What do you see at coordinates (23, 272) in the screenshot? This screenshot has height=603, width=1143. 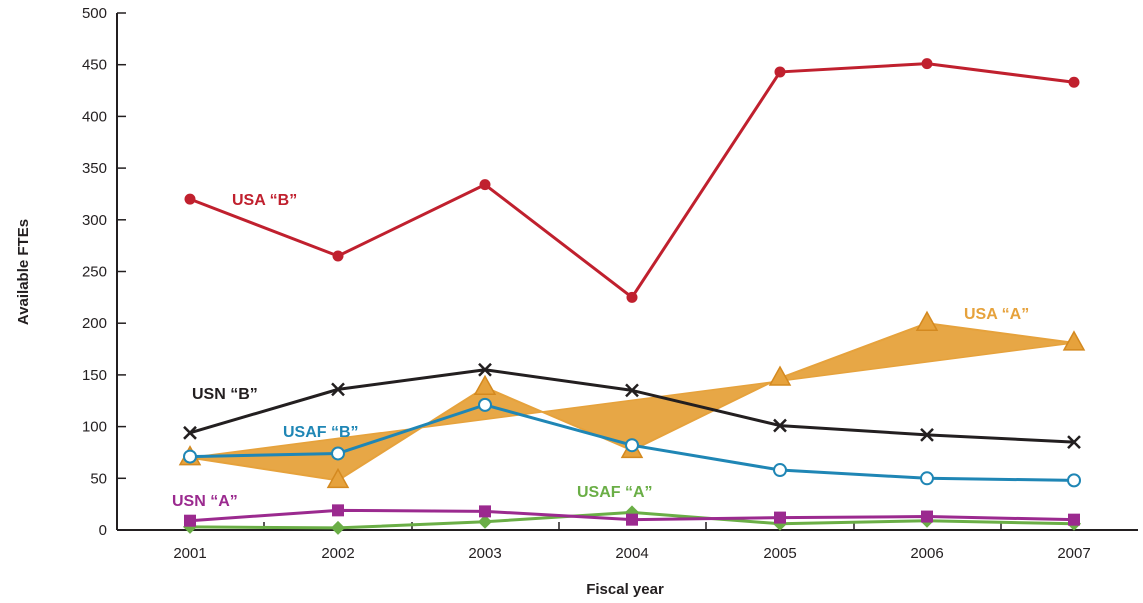 I see `y-axis-title: Available FTEs` at bounding box center [23, 272].